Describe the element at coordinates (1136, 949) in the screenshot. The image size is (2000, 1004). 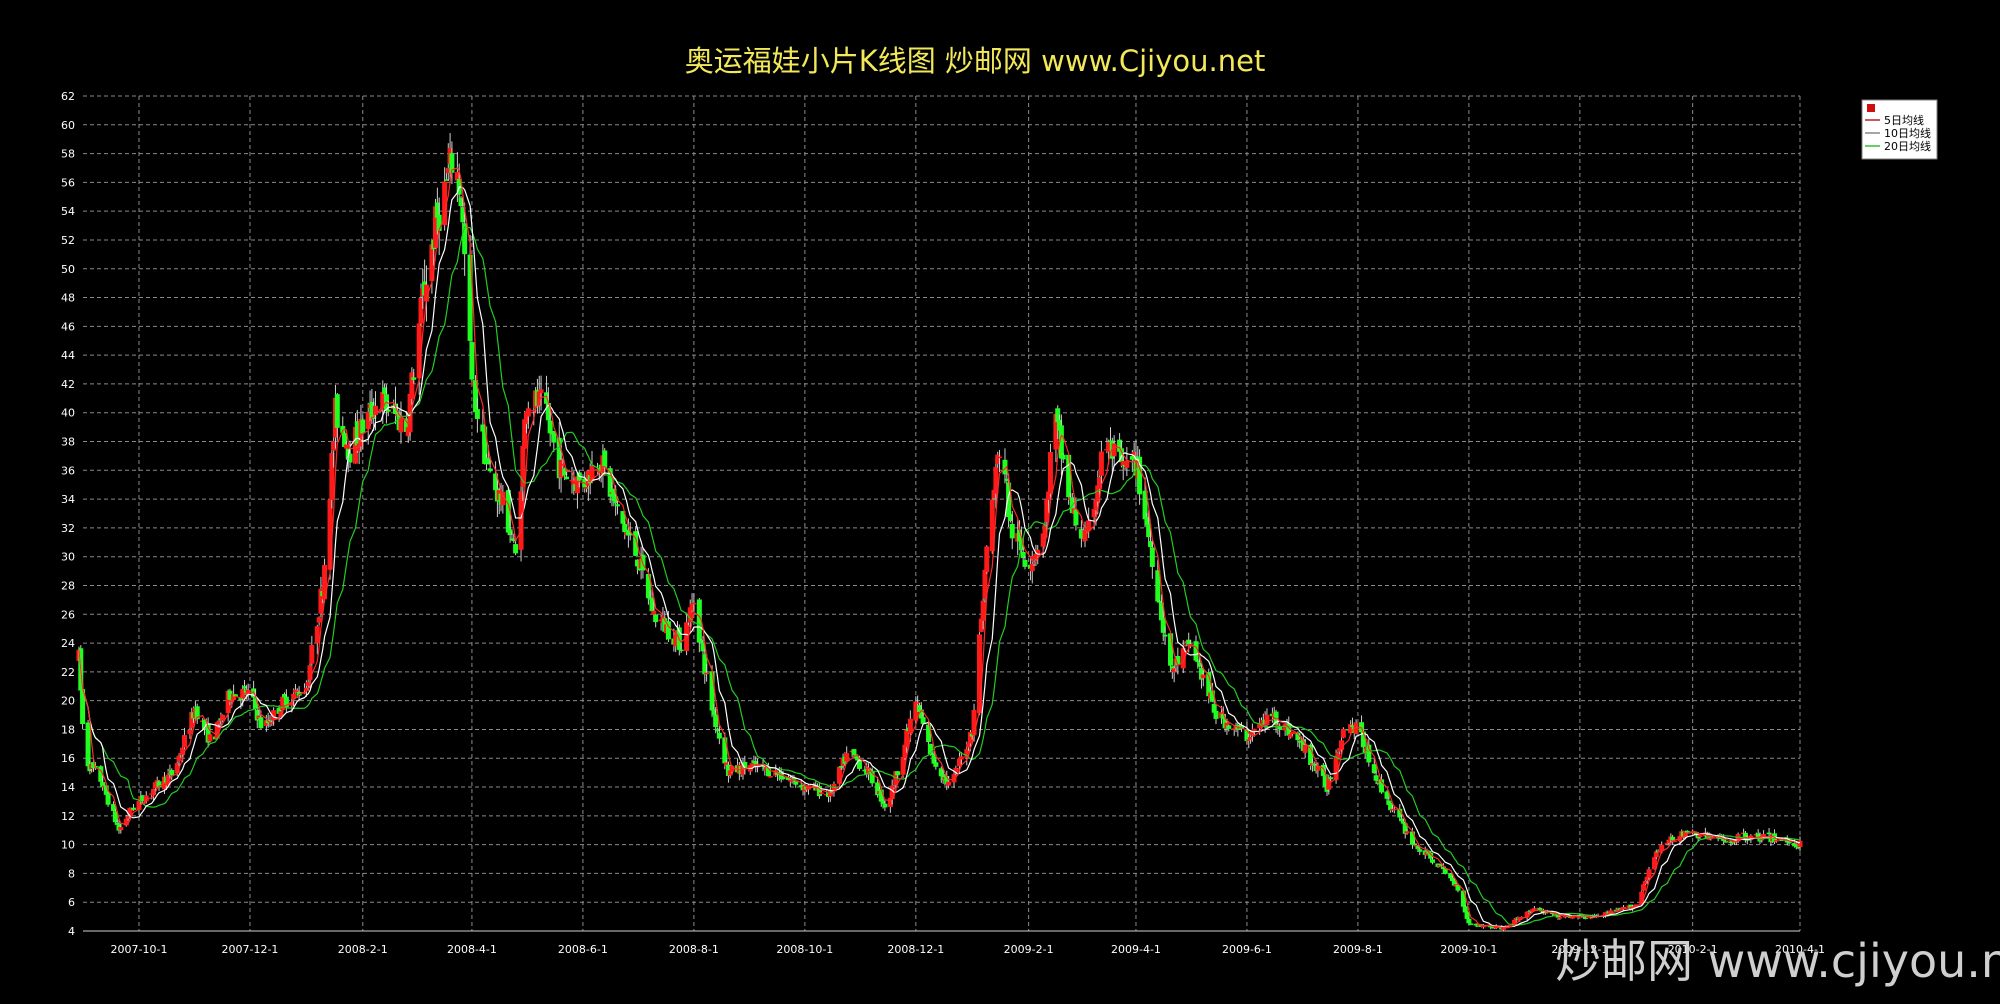
I see `x-tick-label: 2009-4-1` at that location.